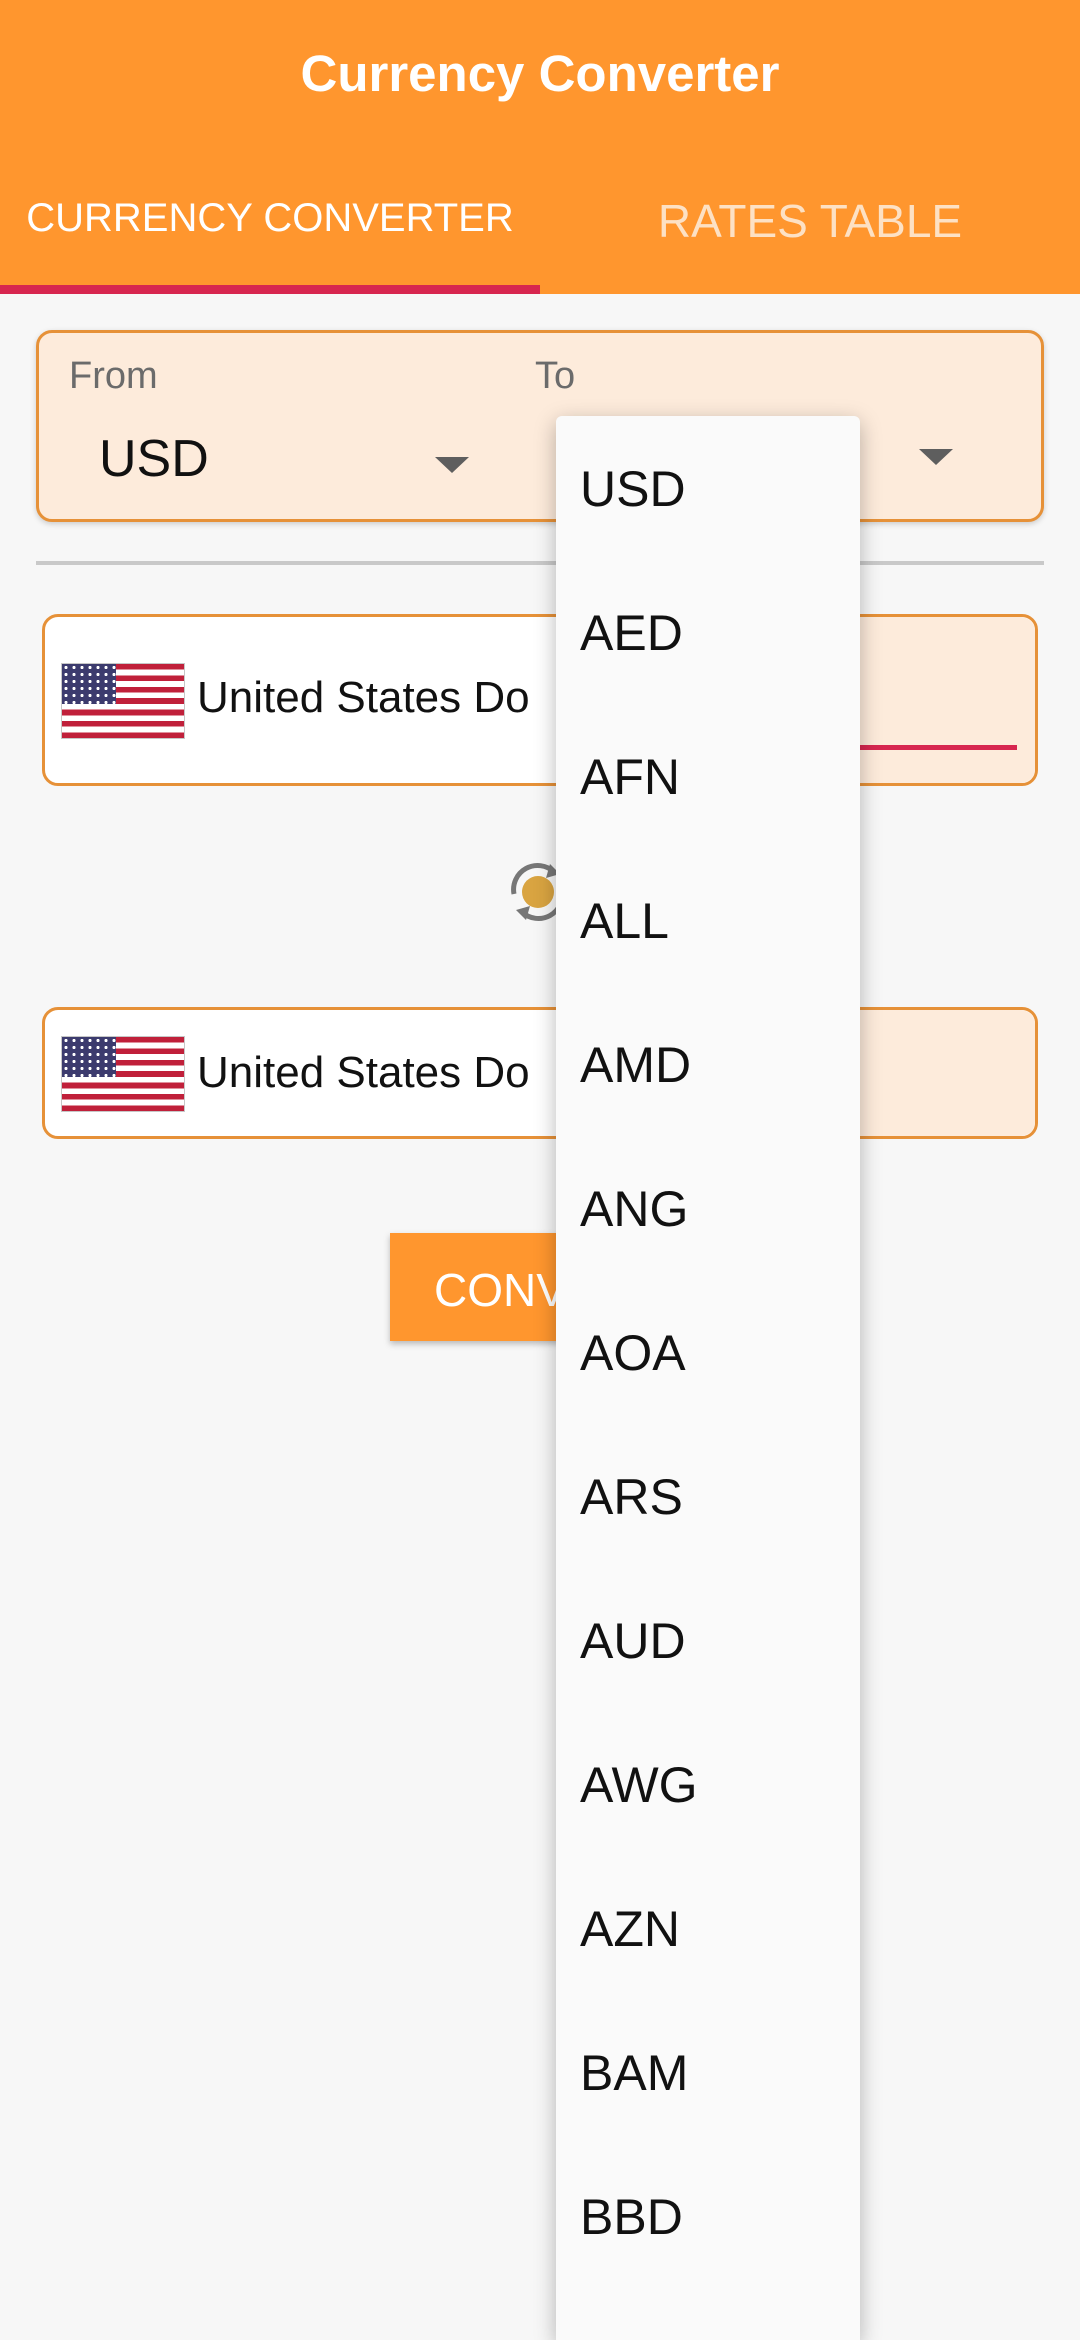 The width and height of the screenshot is (1080, 2340). What do you see at coordinates (630, 1929) in the screenshot?
I see `dropdown-option: AZN` at bounding box center [630, 1929].